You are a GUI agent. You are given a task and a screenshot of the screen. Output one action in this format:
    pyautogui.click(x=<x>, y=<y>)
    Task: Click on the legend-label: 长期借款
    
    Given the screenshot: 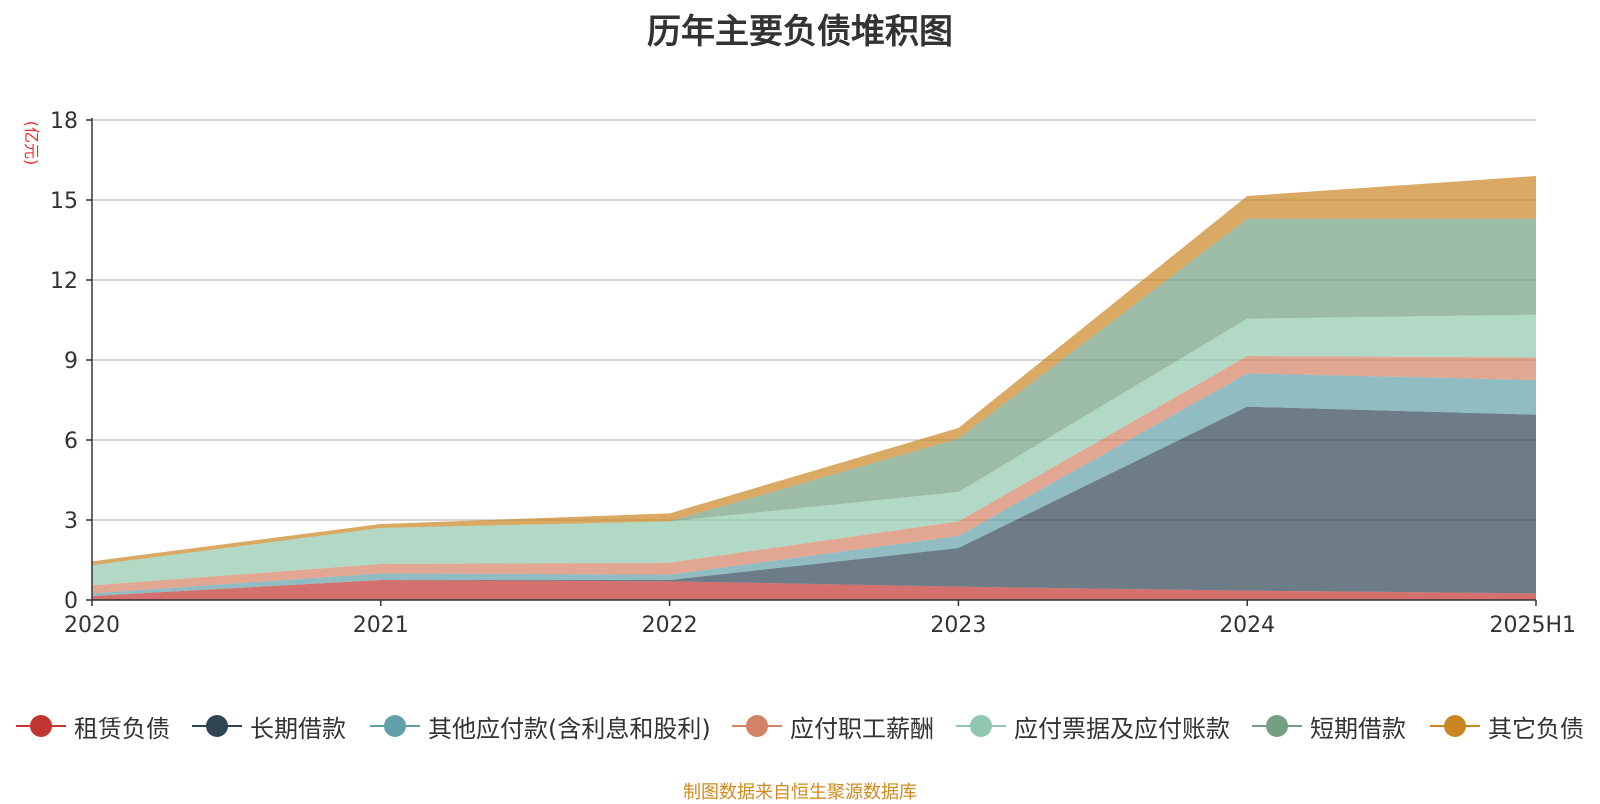 What is the action you would take?
    pyautogui.click(x=298, y=728)
    